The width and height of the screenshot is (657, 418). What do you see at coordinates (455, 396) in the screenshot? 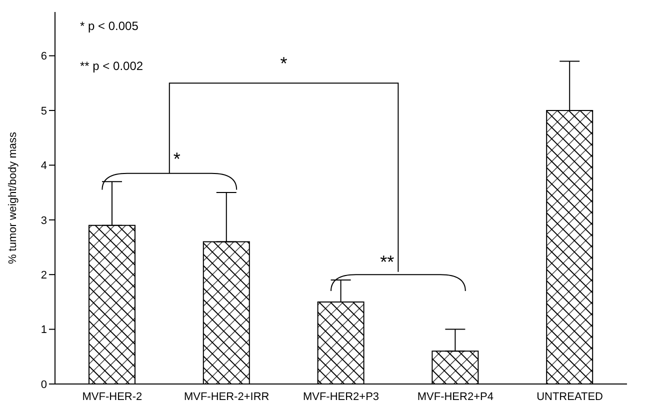
I see `x-tick-label: MVF-HER2+P4` at bounding box center [455, 396].